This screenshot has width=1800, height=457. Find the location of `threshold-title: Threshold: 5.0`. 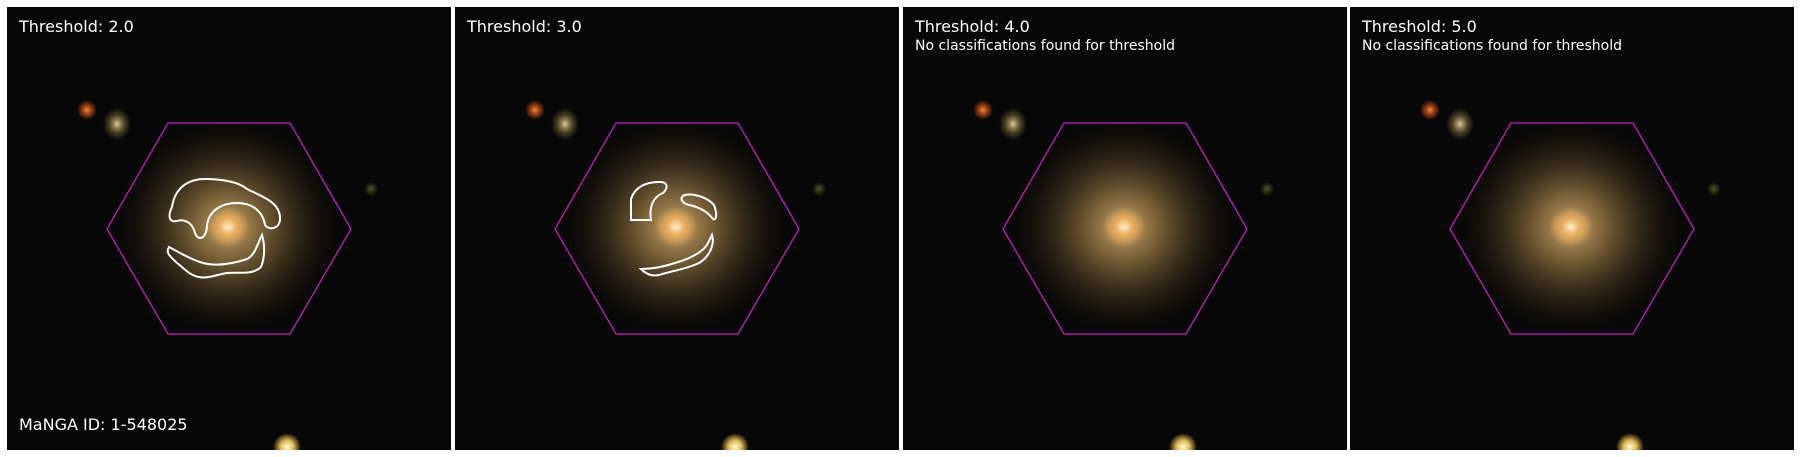

threshold-title: Threshold: 5.0 is located at coordinates (1419, 26).